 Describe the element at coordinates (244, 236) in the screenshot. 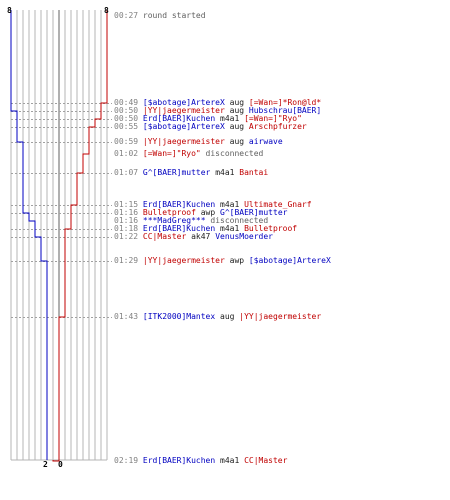

I see `event-victim: VenusMoerder` at that location.